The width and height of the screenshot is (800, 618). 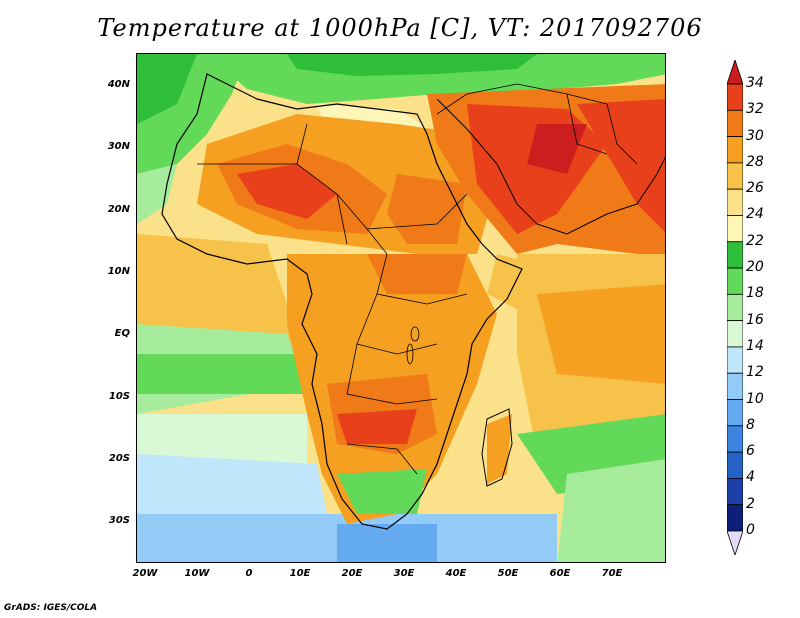 What do you see at coordinates (118, 84) in the screenshot?
I see `lat-label-40n: 40N` at bounding box center [118, 84].